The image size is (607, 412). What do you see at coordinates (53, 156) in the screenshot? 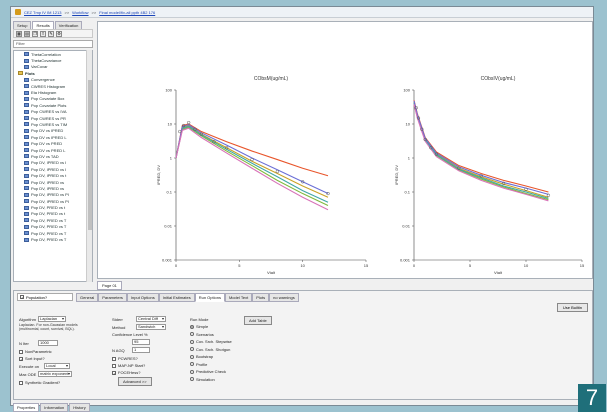
I see `tree-item: Pop DV vs TAD` at bounding box center [53, 156].